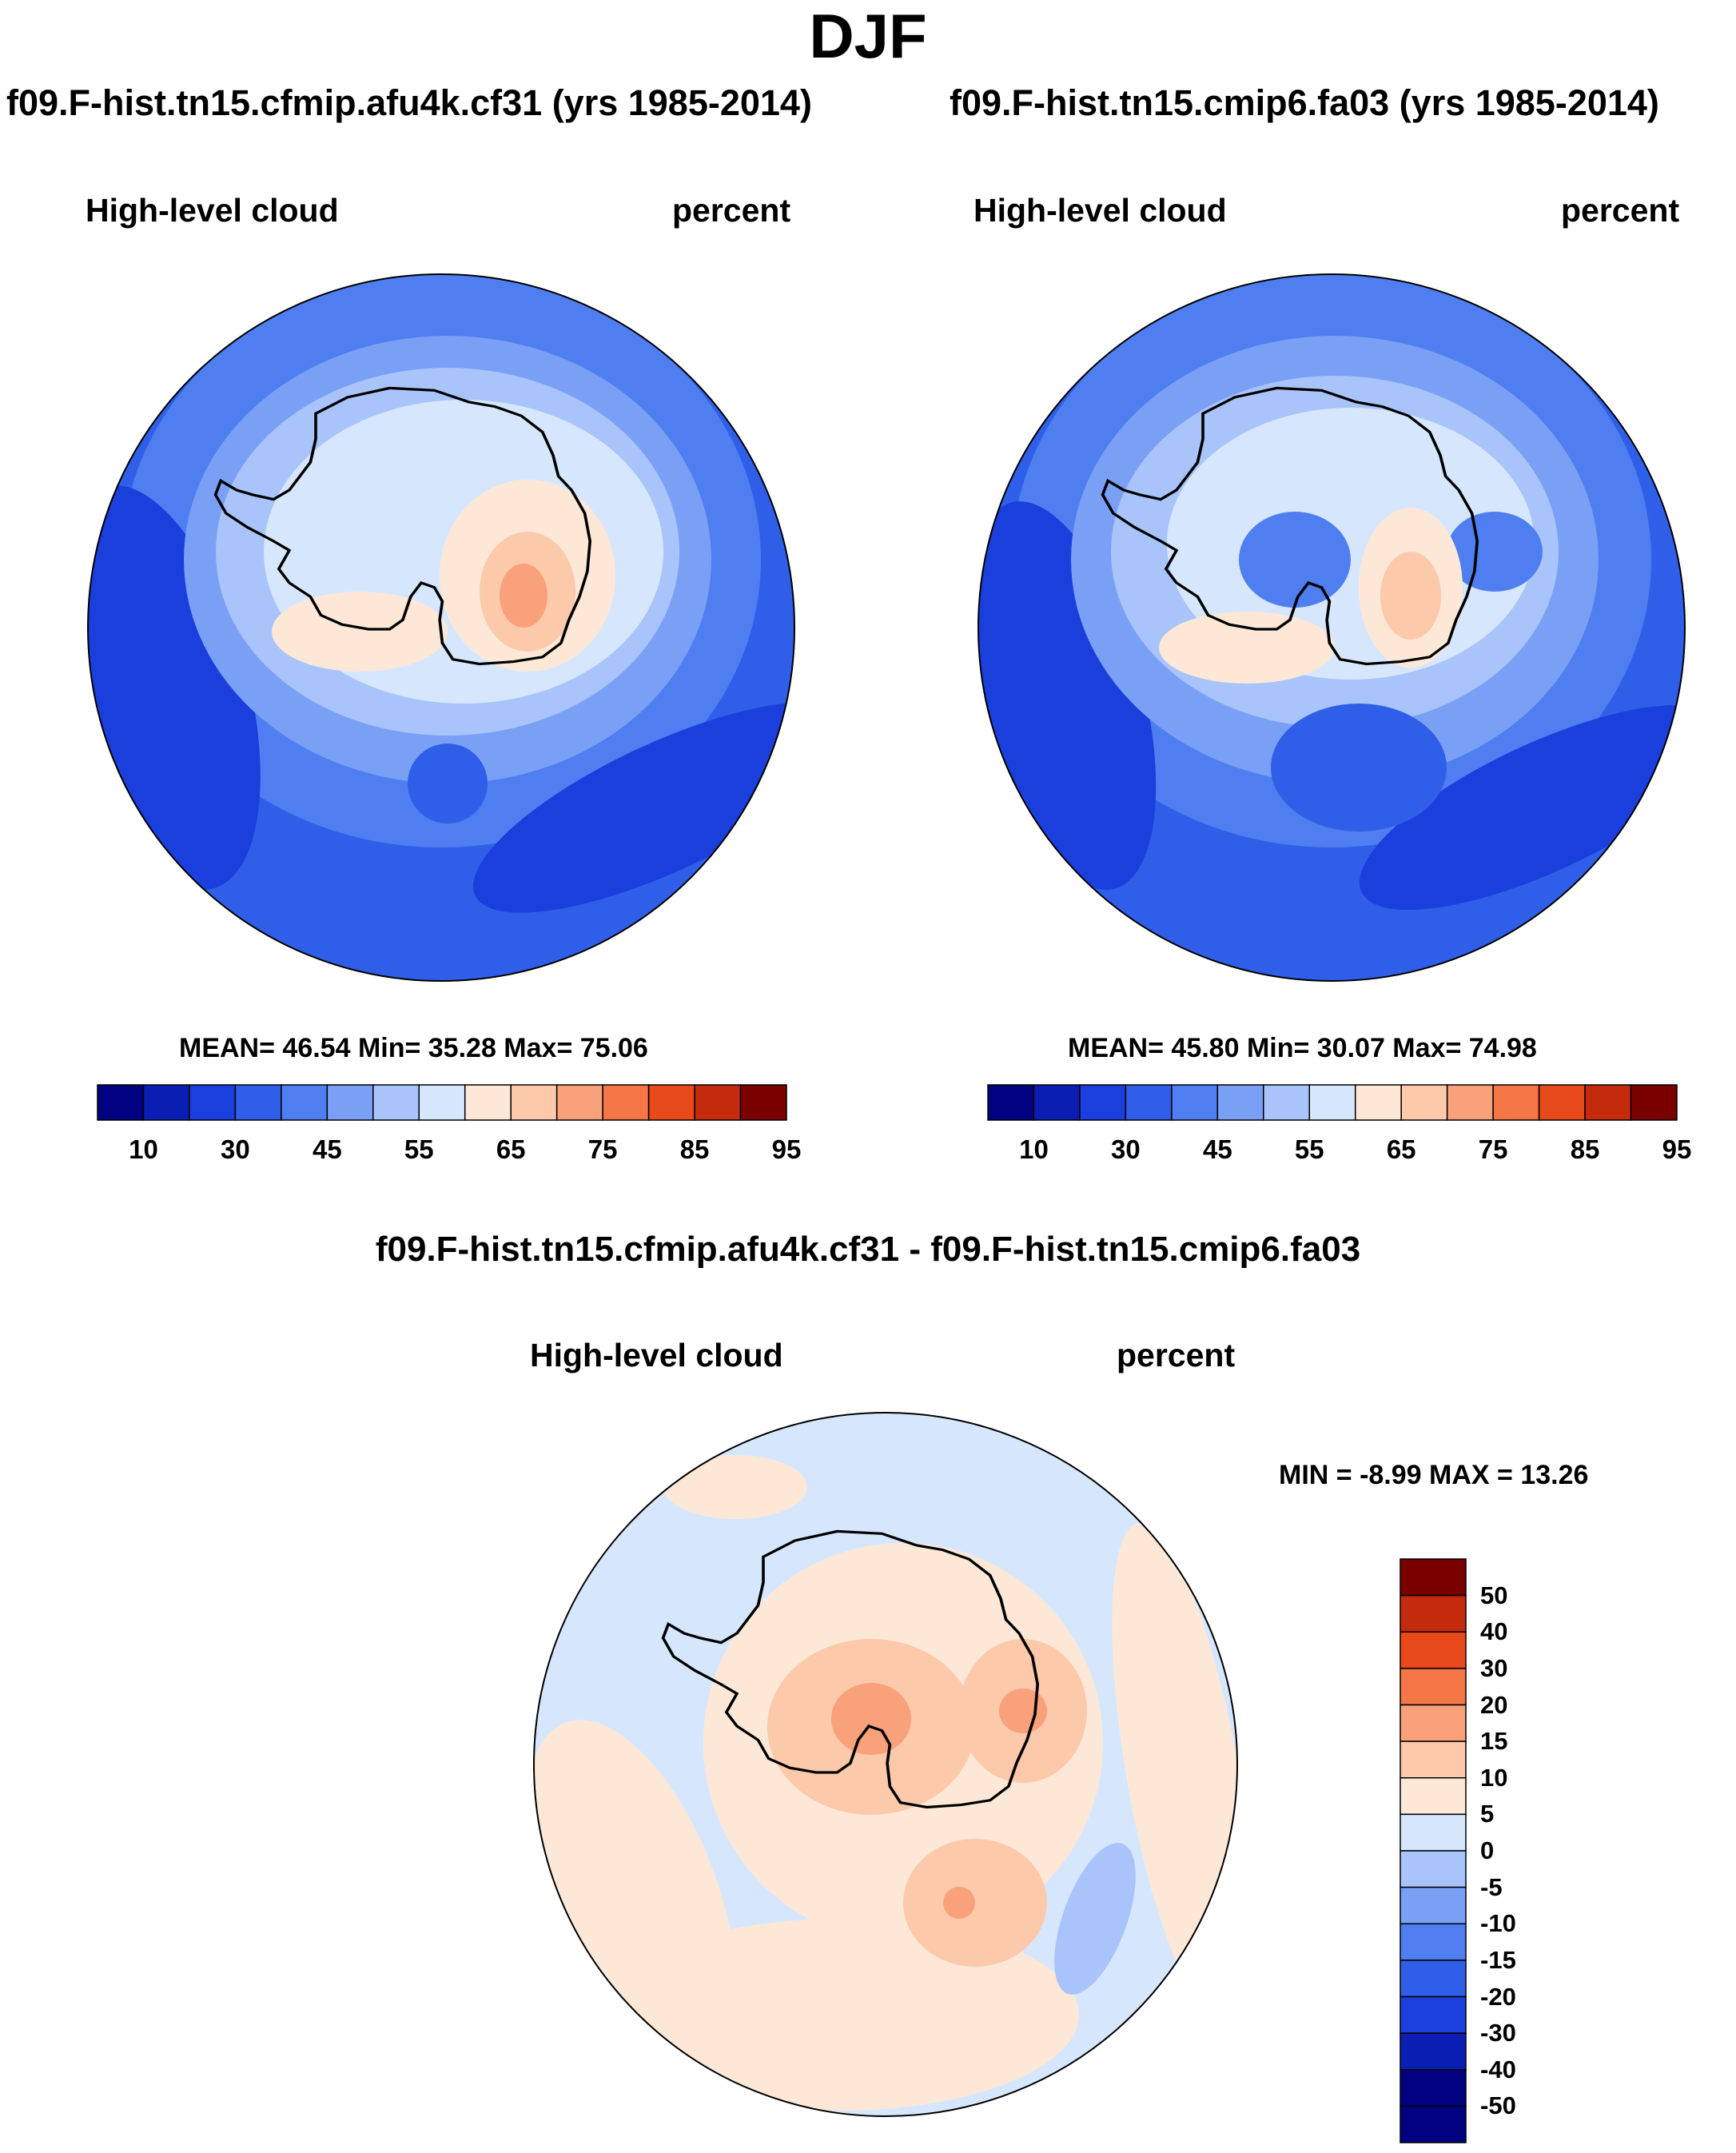  What do you see at coordinates (1494, 1777) in the screenshot?
I see `colorbar-diff-tick-label: 10` at bounding box center [1494, 1777].